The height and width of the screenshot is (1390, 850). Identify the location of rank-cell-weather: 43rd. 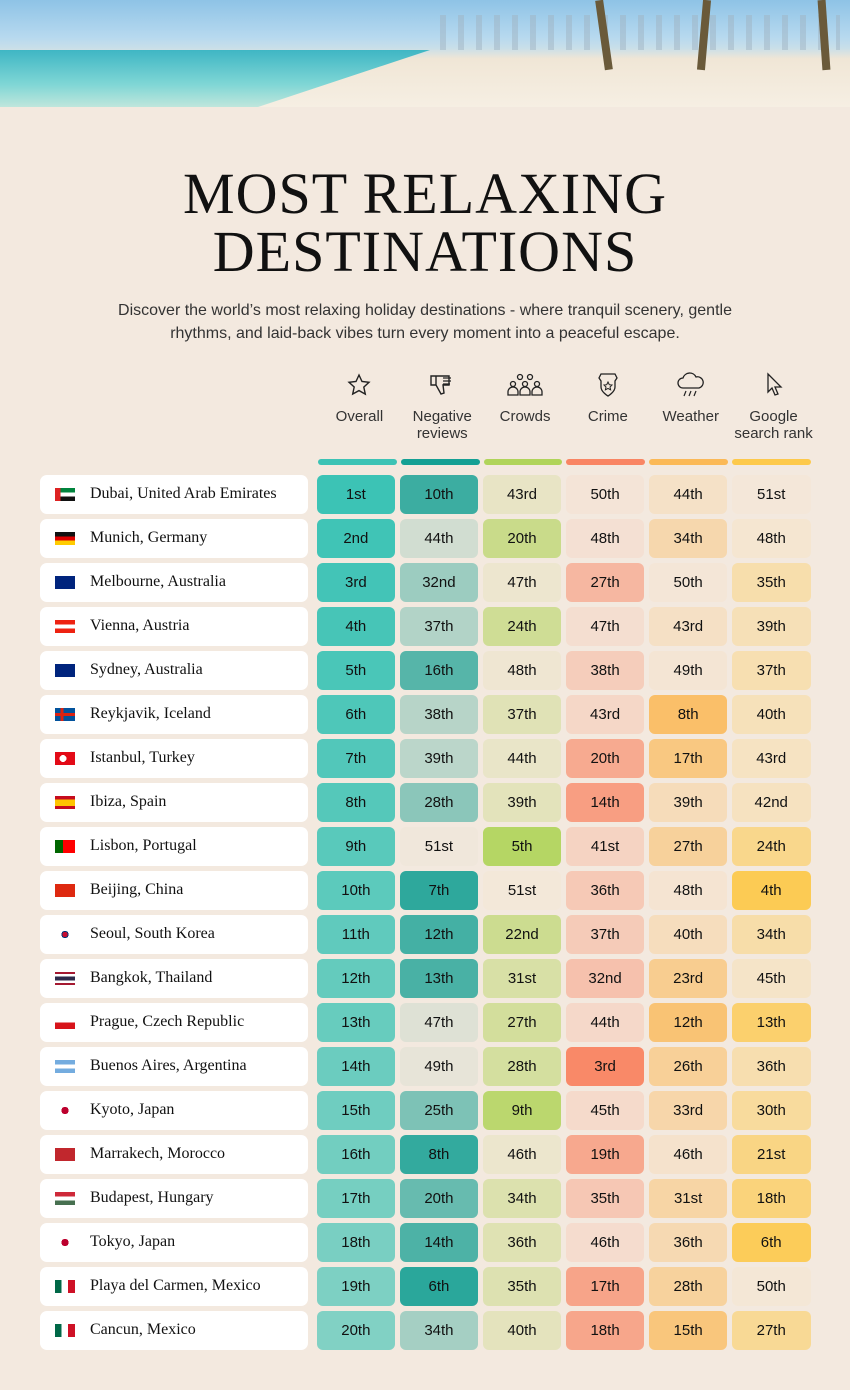
(688, 626).